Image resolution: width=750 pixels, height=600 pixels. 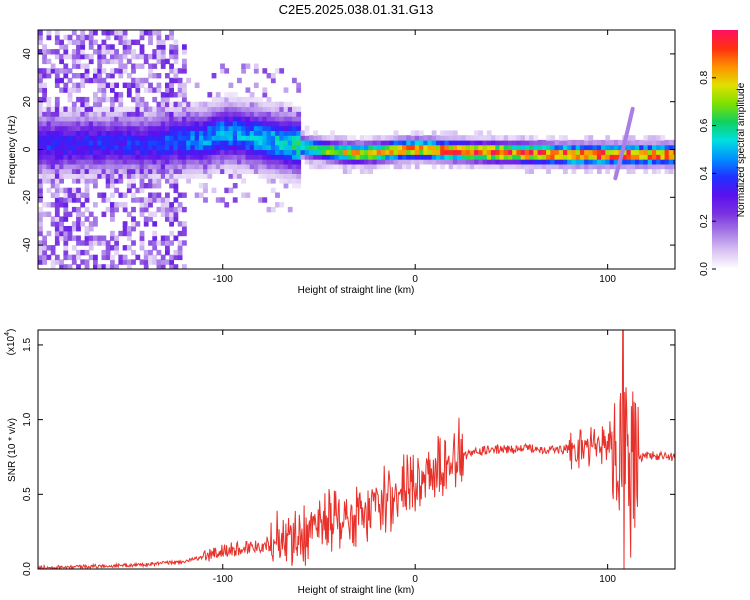 What do you see at coordinates (415, 579) in the screenshot?
I see `x-tick-label: 0` at bounding box center [415, 579].